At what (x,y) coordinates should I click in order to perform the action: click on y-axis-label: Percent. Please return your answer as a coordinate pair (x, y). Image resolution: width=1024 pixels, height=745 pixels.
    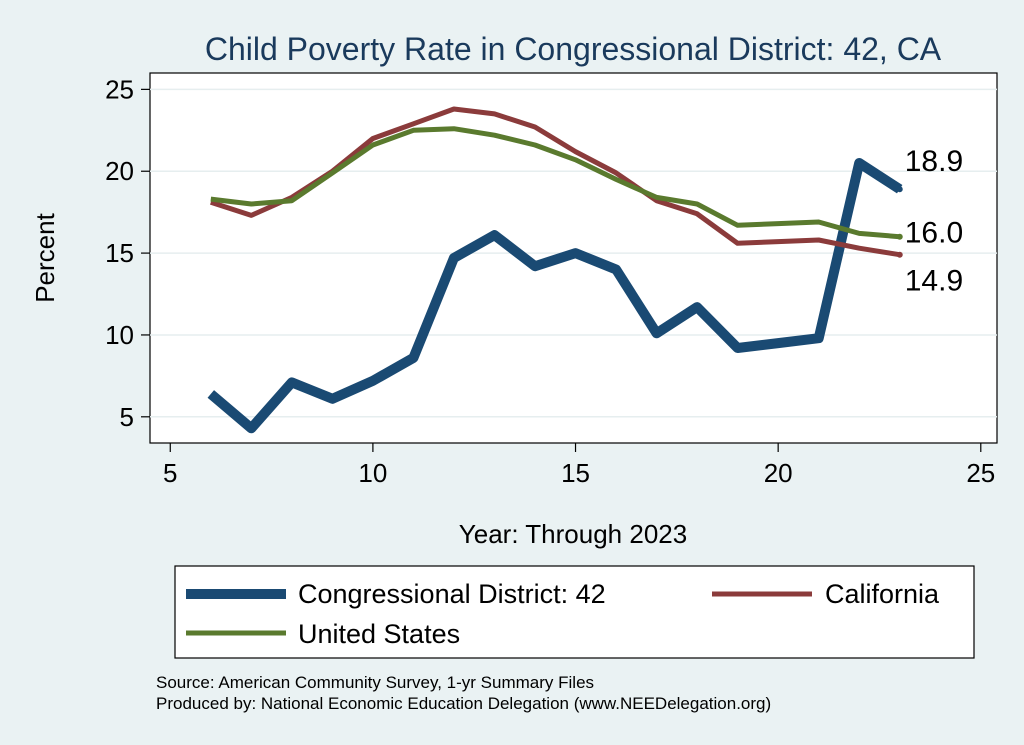
    Looking at the image, I should click on (45, 257).